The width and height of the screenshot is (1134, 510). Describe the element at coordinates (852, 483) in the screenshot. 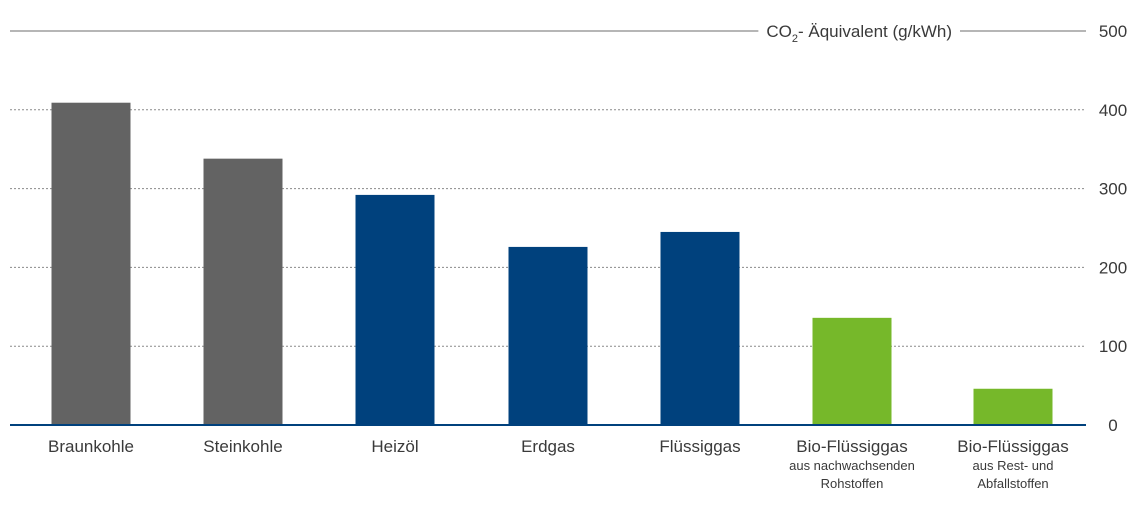

I see `x-category-sublabel-6-2: Rohstoffen` at that location.